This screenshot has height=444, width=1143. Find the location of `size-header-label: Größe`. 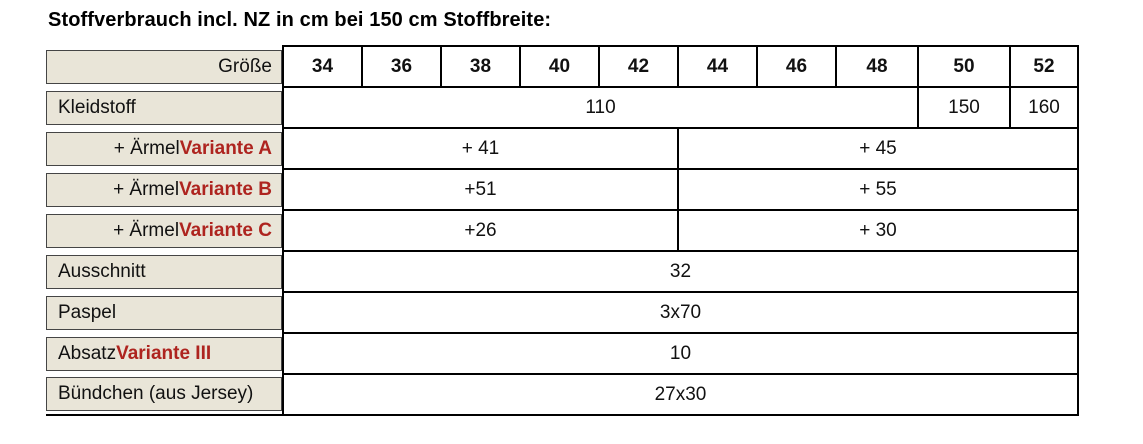

size-header-label: Größe is located at coordinates (245, 66).